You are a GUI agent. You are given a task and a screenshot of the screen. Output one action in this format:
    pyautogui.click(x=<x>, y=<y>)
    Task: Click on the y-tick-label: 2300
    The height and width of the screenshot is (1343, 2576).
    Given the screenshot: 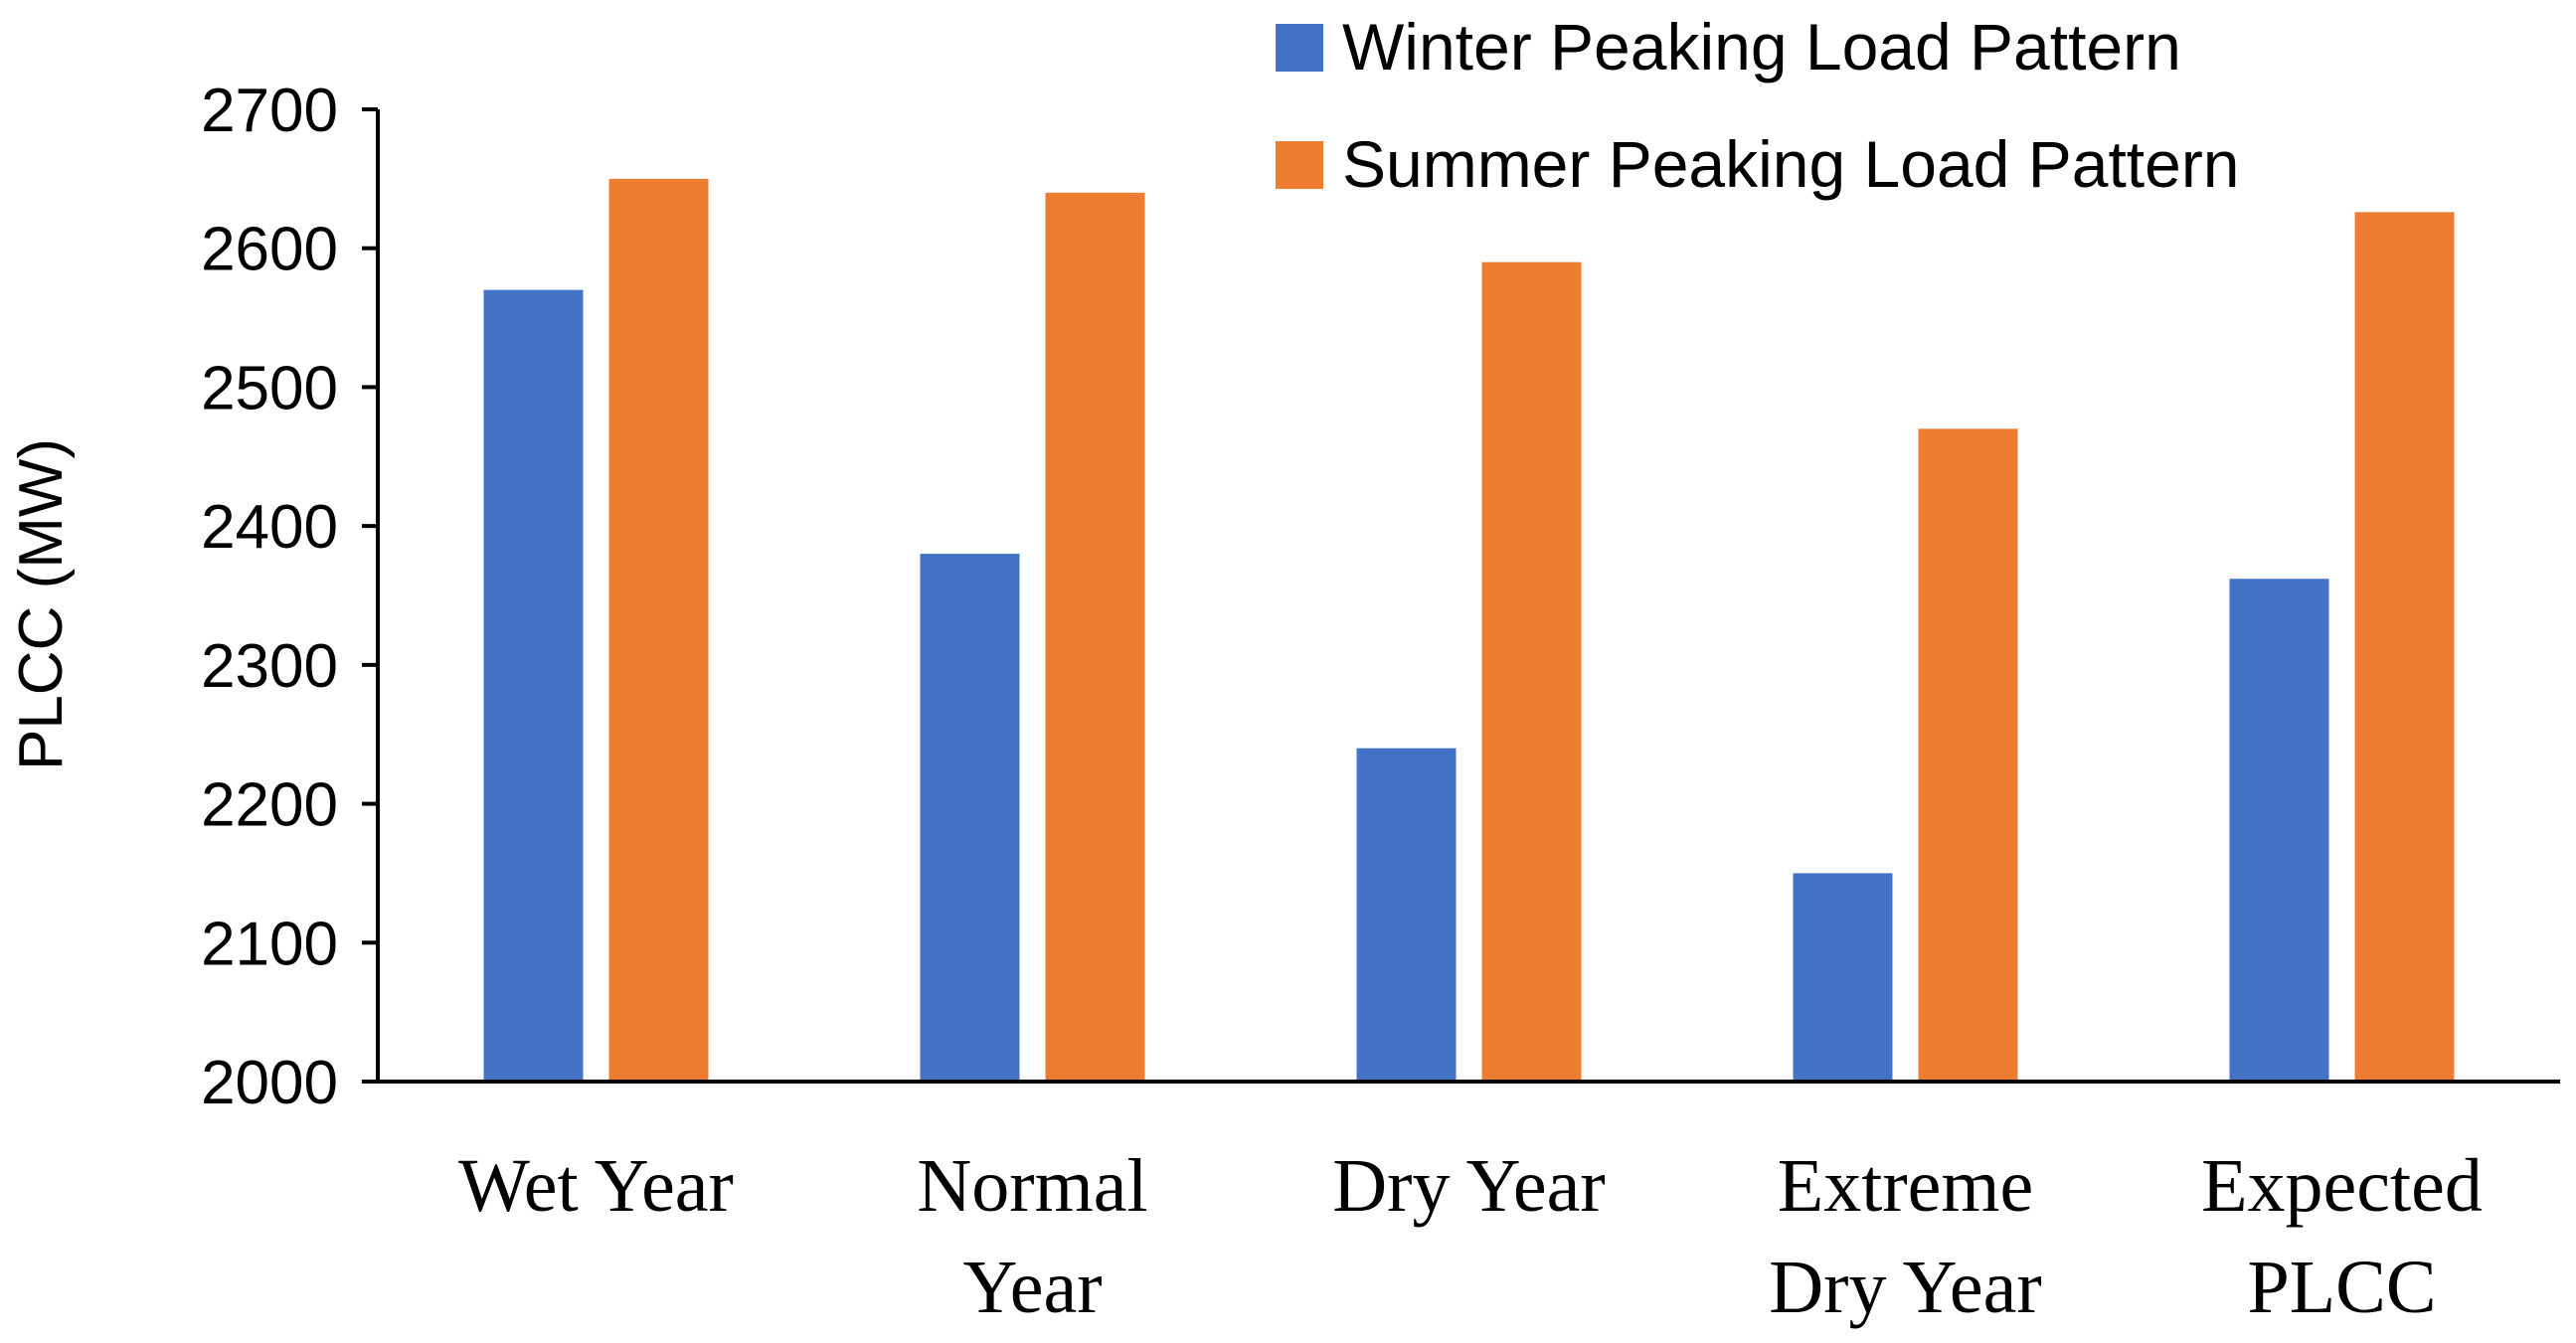 What is the action you would take?
    pyautogui.click(x=269, y=666)
    